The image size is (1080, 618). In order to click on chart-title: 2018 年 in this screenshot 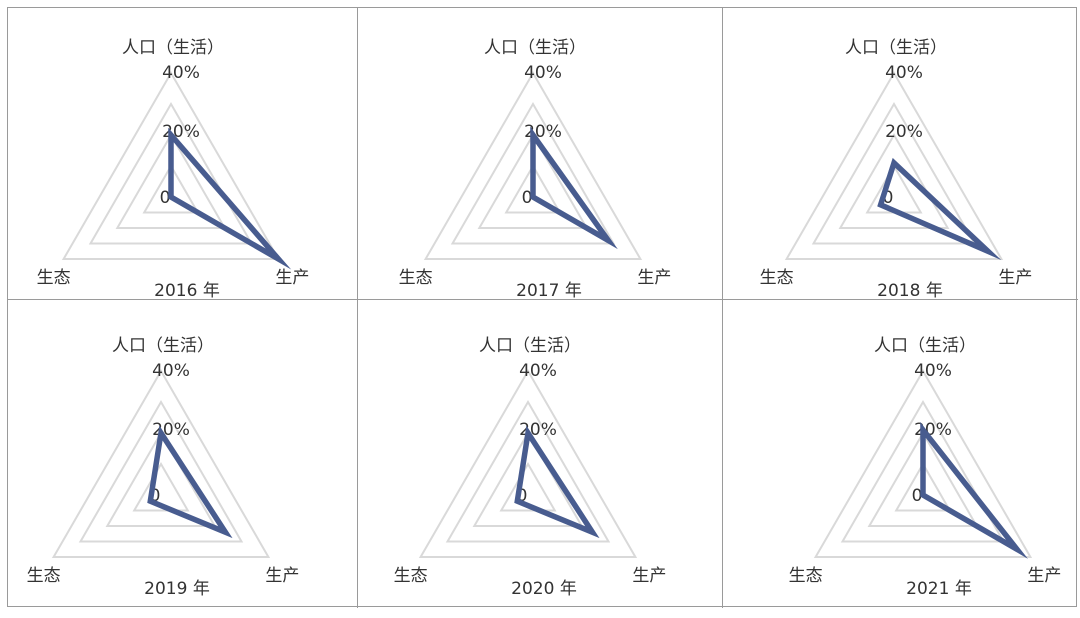, I will do `click(910, 290)`.